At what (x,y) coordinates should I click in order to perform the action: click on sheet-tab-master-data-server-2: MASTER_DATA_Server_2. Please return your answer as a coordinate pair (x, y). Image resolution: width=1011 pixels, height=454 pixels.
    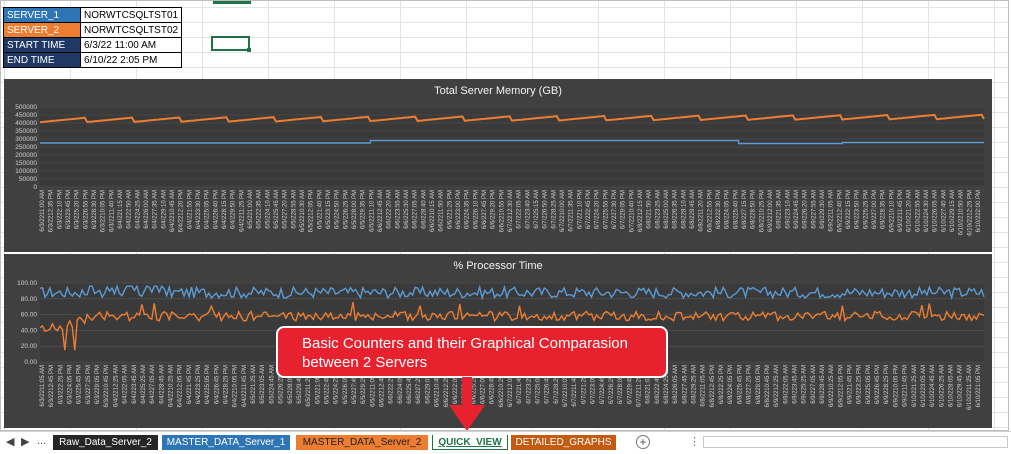
    Looking at the image, I should click on (362, 442).